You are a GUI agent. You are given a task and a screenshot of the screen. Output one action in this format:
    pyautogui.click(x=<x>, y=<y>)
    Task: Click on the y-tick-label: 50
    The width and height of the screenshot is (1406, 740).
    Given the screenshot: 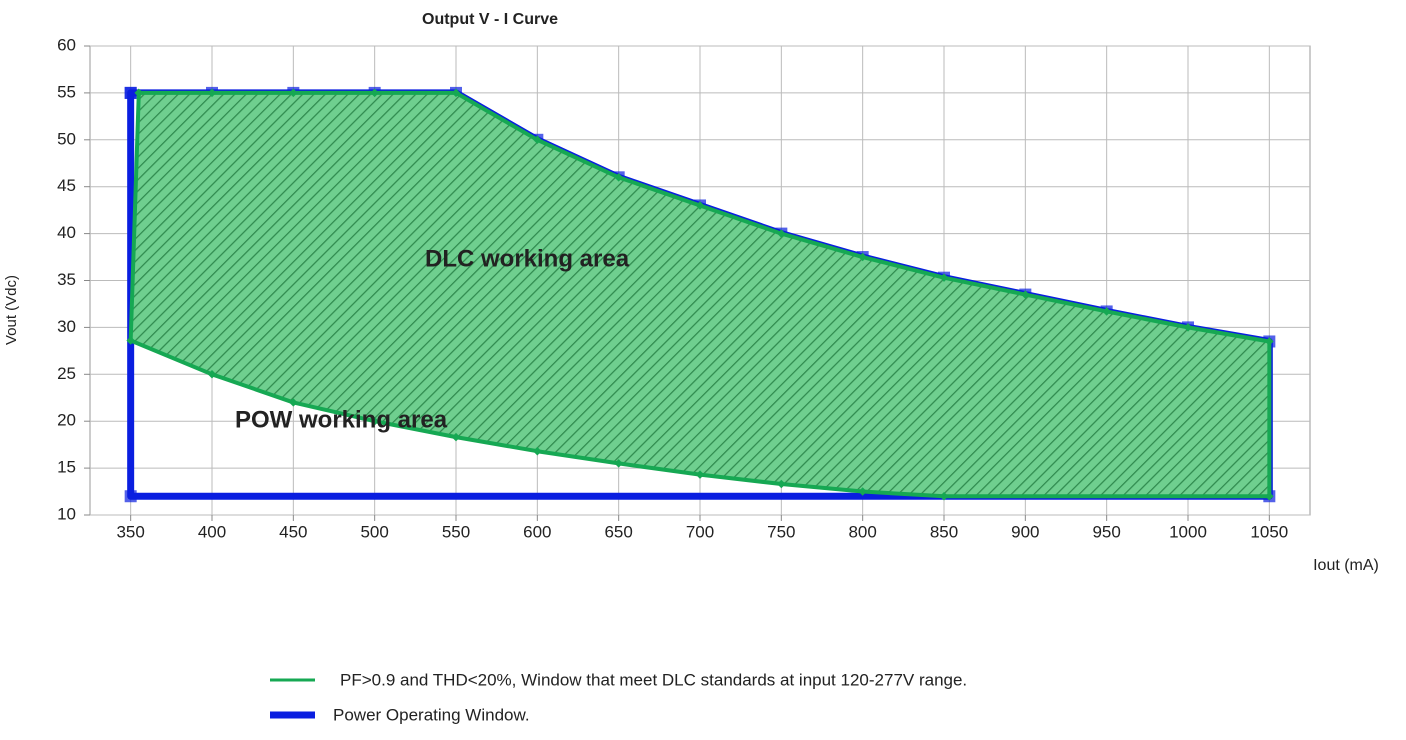 What is the action you would take?
    pyautogui.click(x=66, y=138)
    